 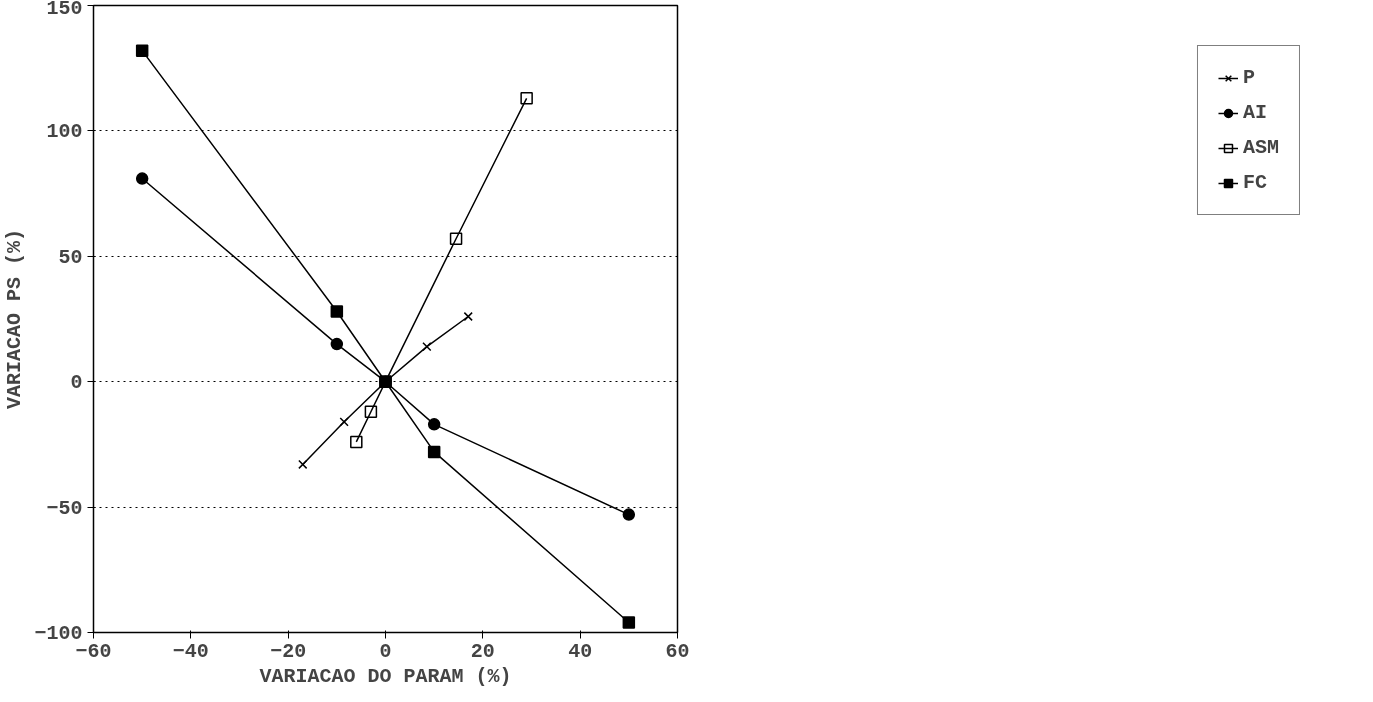 I want to click on y-tick-label: 150, so click(x=64, y=10).